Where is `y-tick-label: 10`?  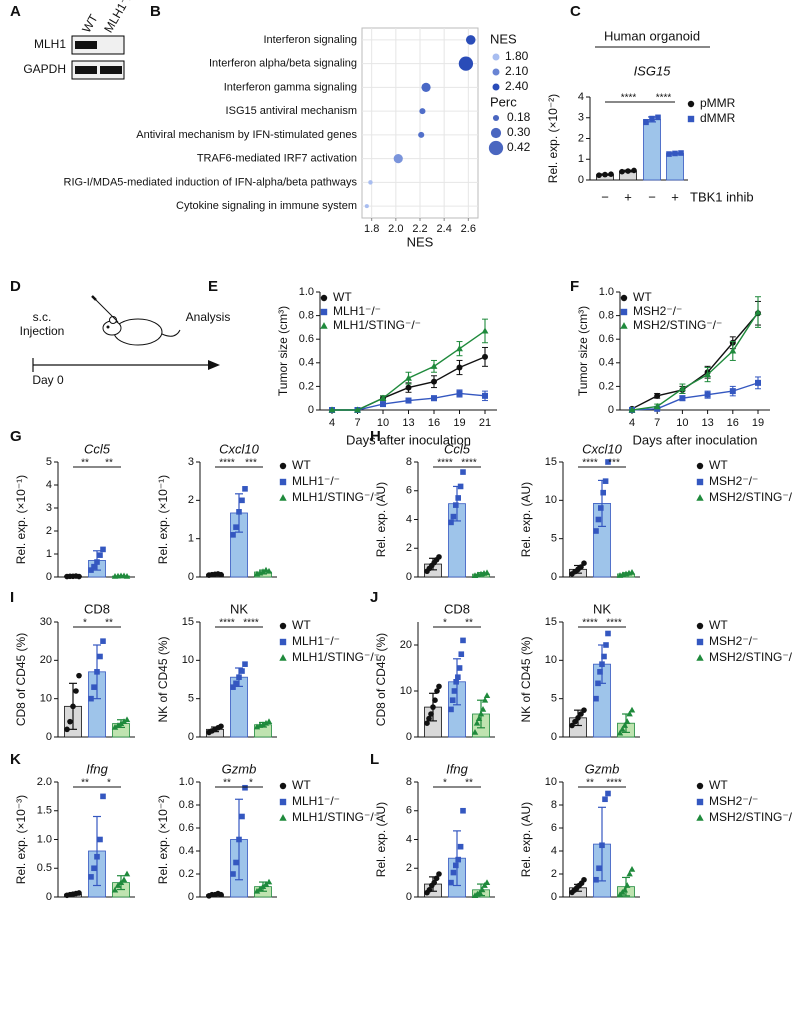 y-tick-label: 10 is located at coordinates (551, 660).